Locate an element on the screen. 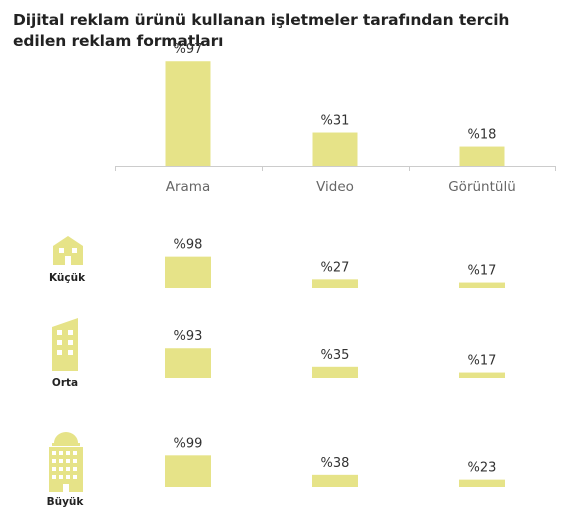 The width and height of the screenshot is (563, 529). bar-orta-arama is located at coordinates (188, 363).